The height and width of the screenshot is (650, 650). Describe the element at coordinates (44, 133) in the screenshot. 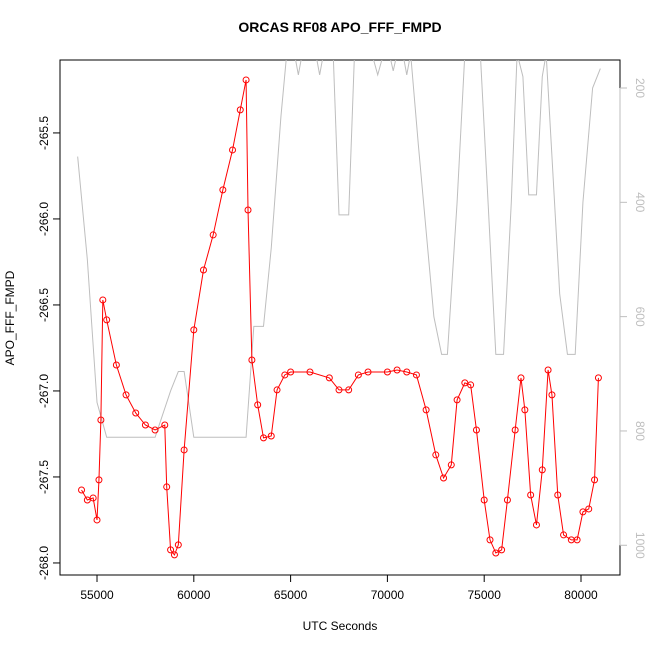

I see `y-tick-label: -265.5` at that location.